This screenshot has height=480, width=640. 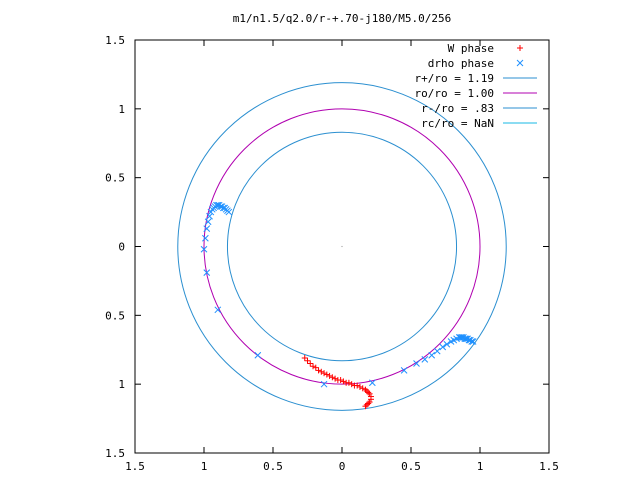 I want to click on point-s1-4-b, so click(x=209, y=216).